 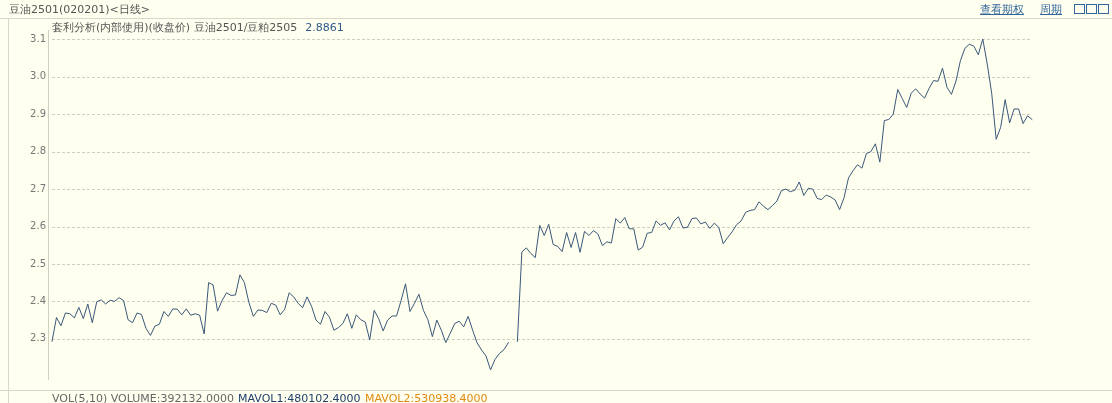 What do you see at coordinates (38, 338) in the screenshot?
I see `y-tick-label: 2.3` at bounding box center [38, 338].